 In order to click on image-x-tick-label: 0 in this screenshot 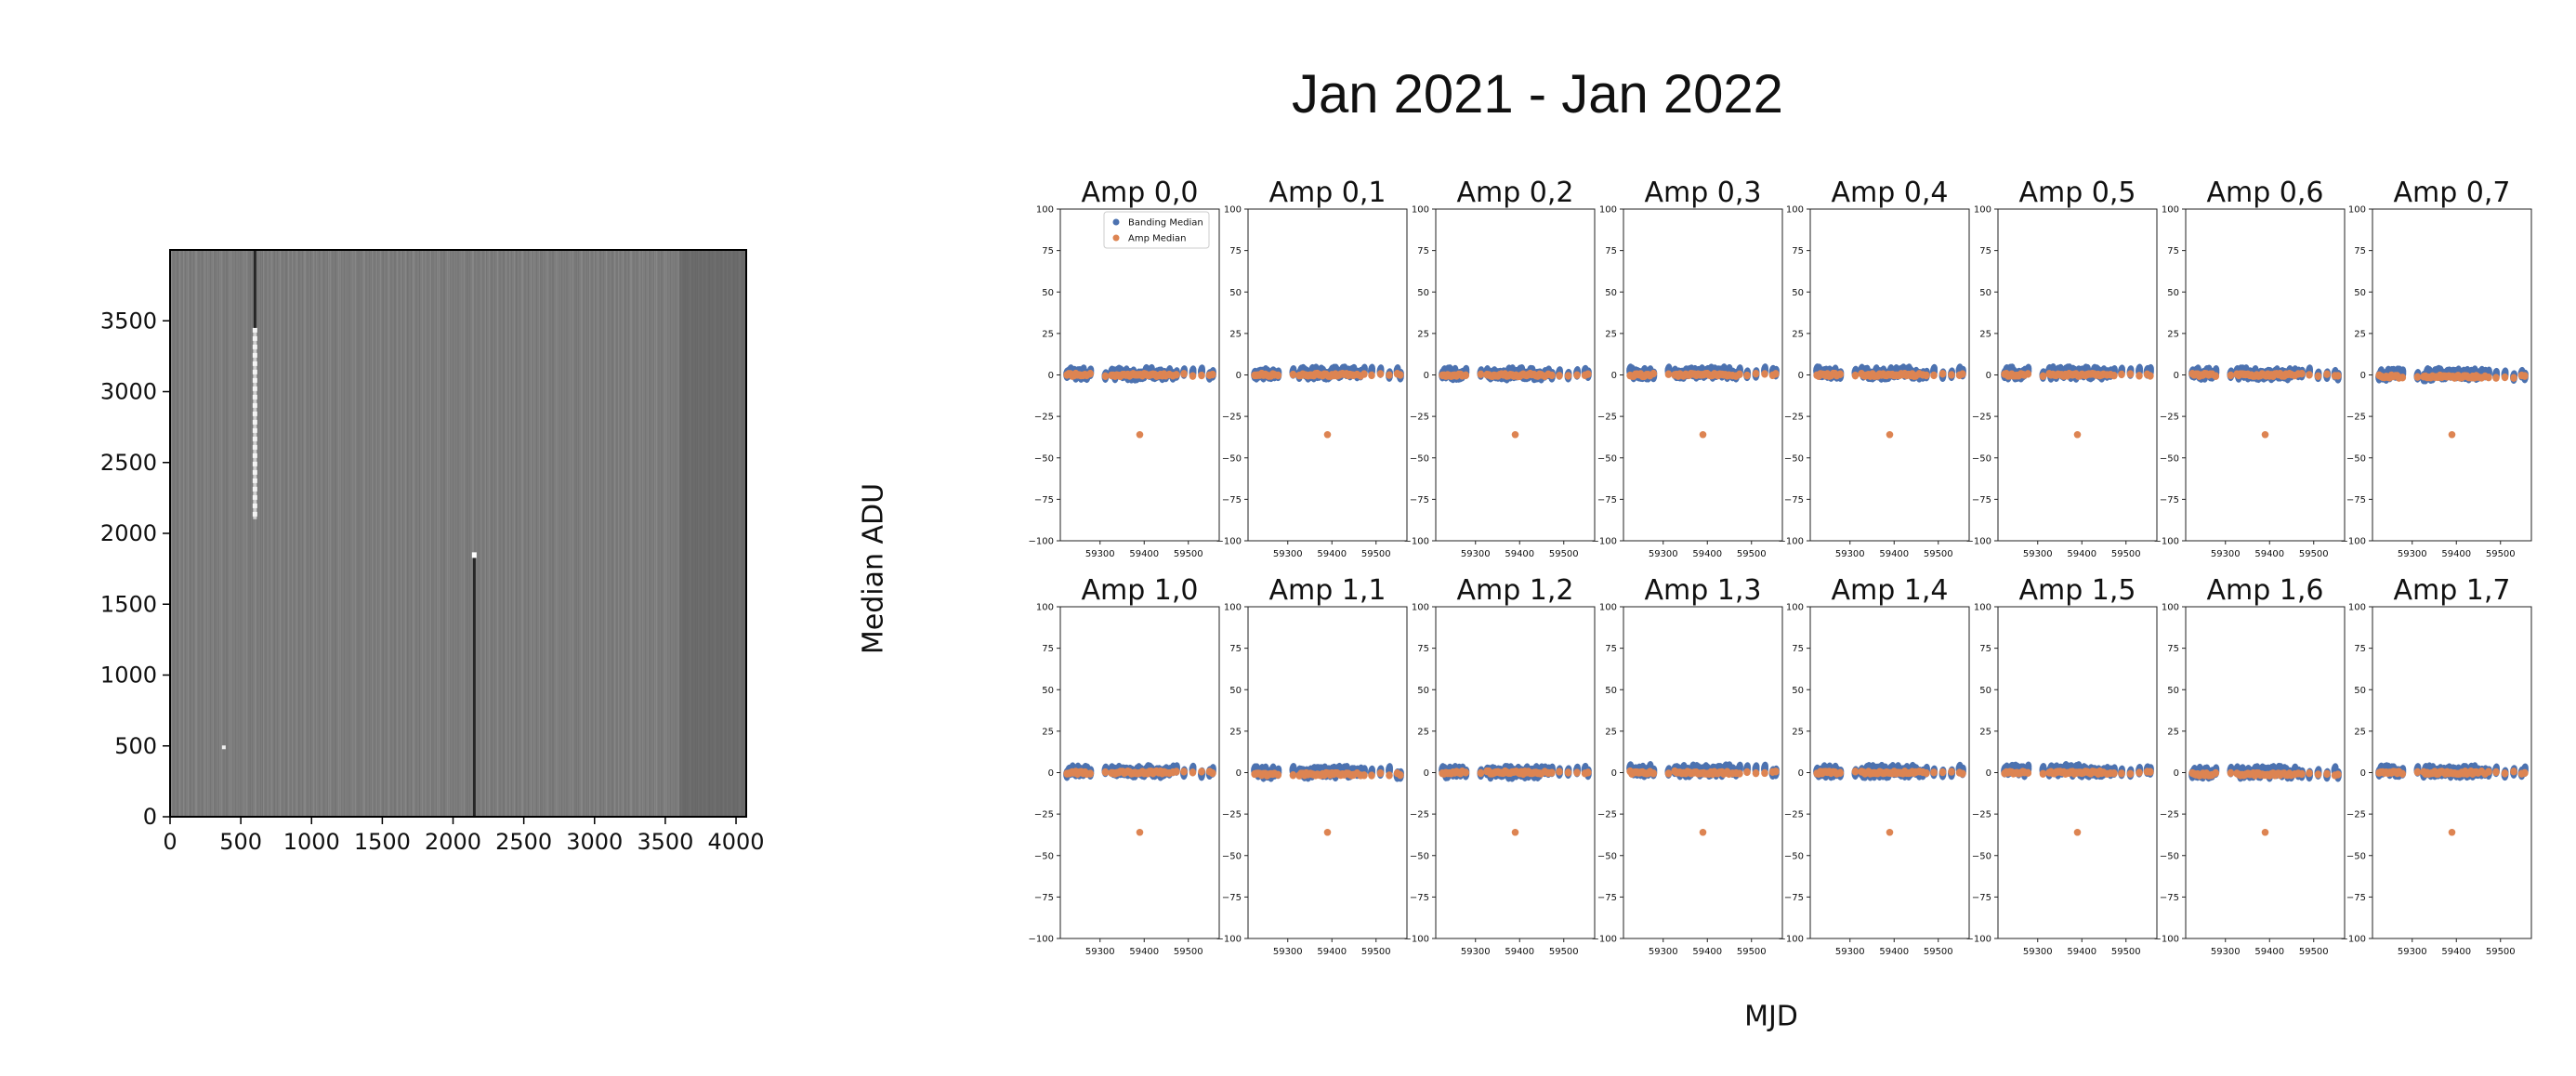, I will do `click(170, 842)`.